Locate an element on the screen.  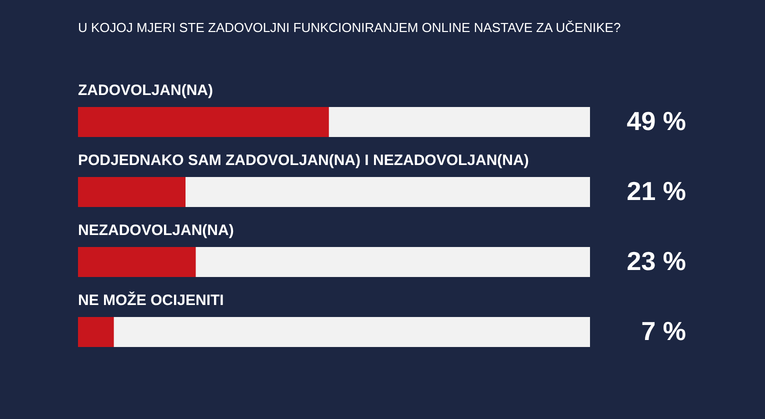
y-tick-label: NE MOŽE OCIJENITI is located at coordinates (151, 300).